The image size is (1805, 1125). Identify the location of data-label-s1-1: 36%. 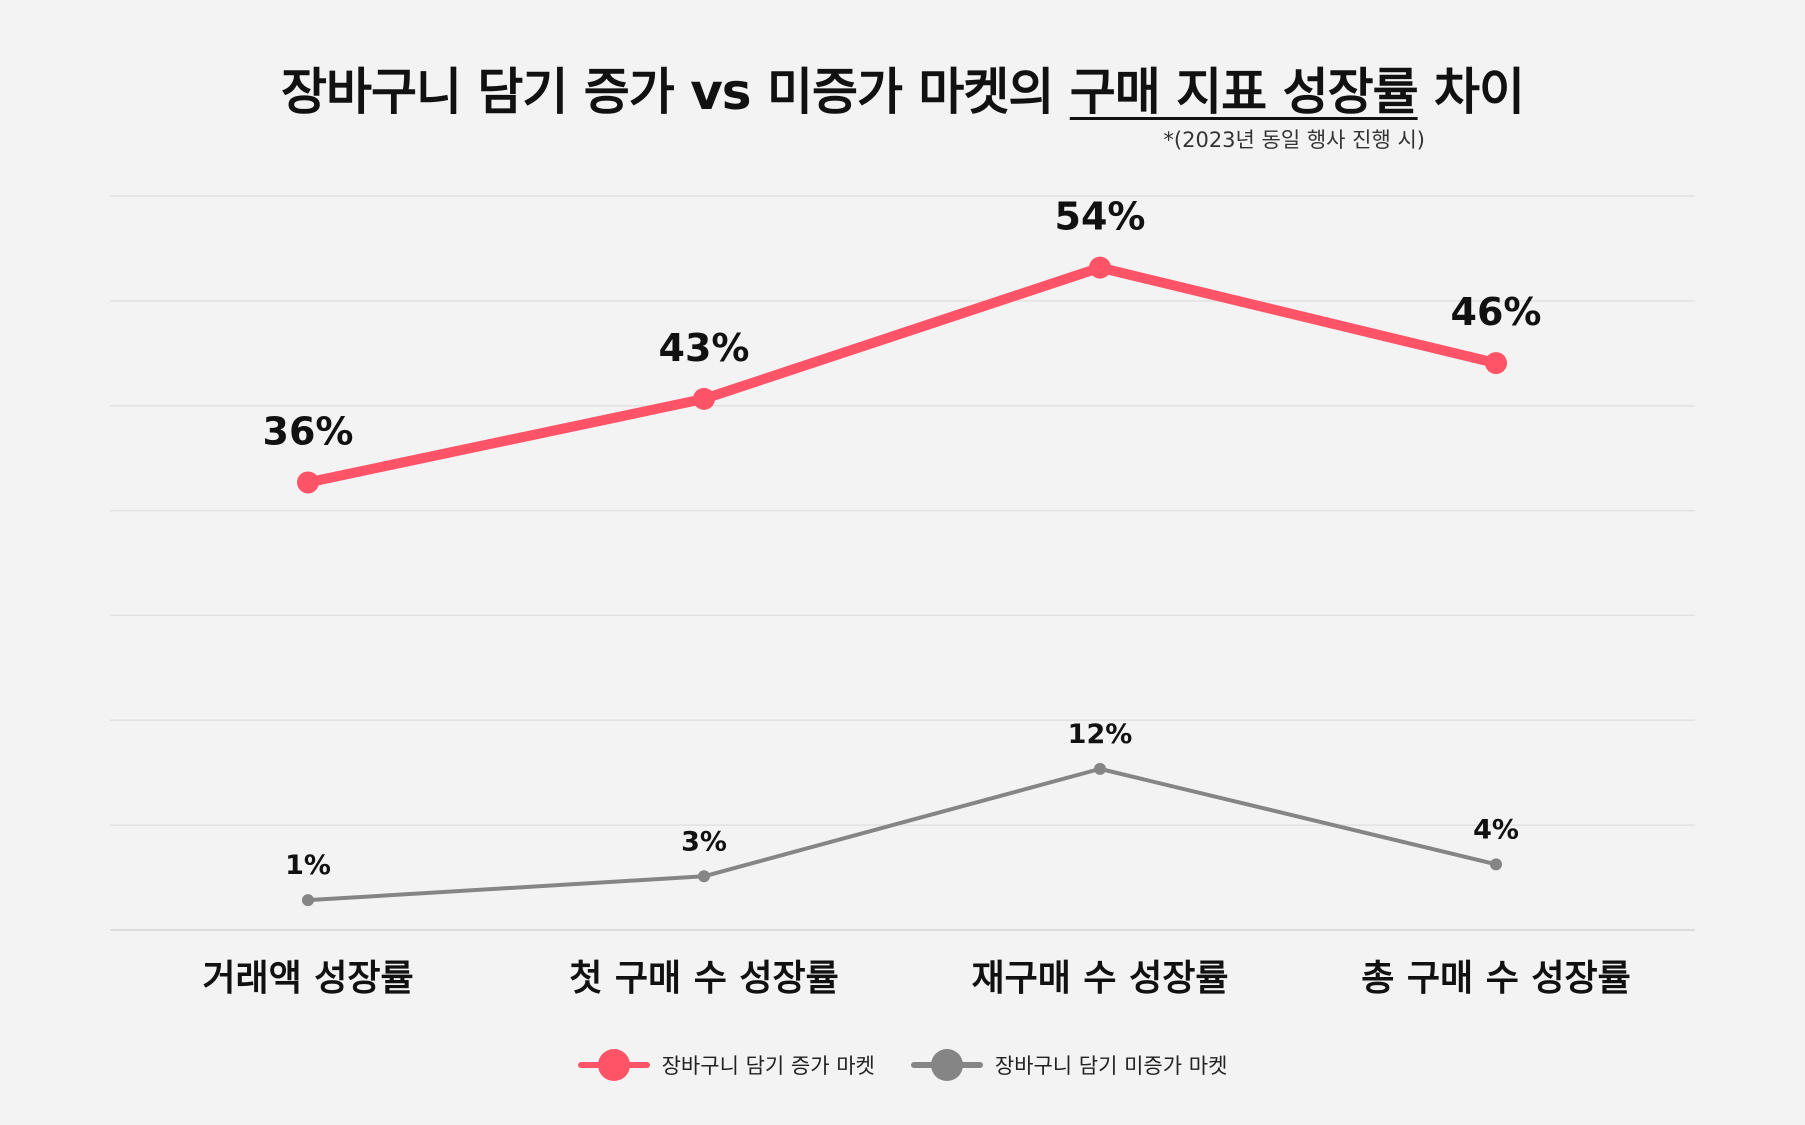
(308, 431).